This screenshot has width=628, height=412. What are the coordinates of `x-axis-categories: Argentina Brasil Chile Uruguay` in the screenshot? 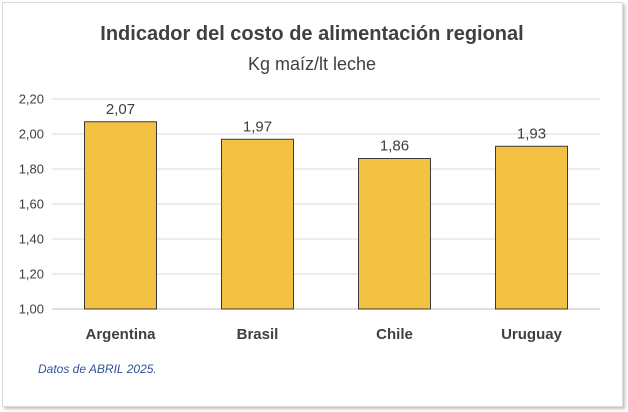 It's located at (323, 334).